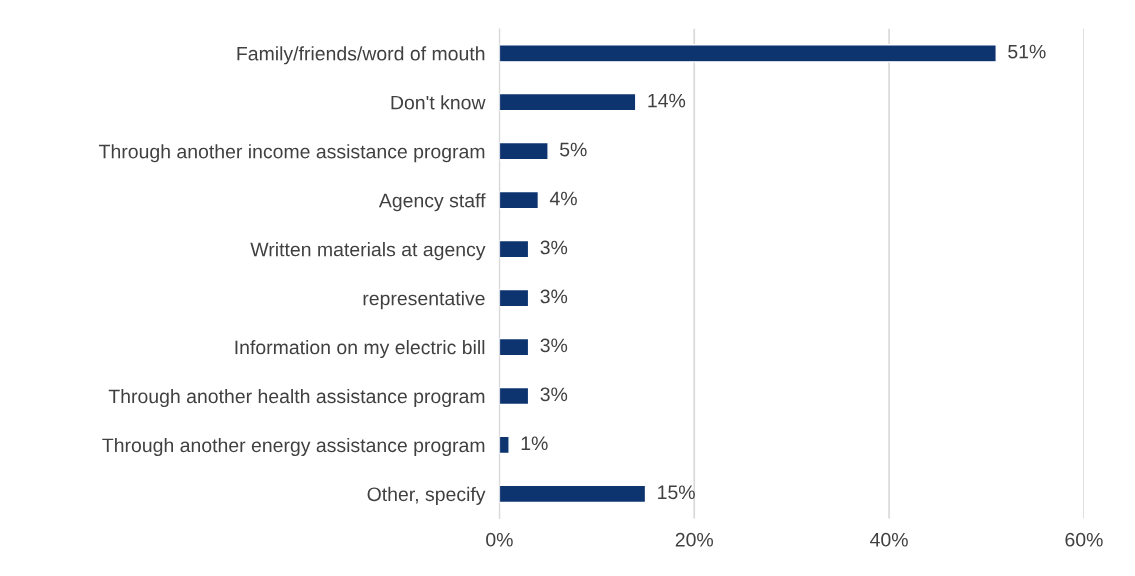  What do you see at coordinates (889, 539) in the screenshot?
I see `x-tick-label: 40%` at bounding box center [889, 539].